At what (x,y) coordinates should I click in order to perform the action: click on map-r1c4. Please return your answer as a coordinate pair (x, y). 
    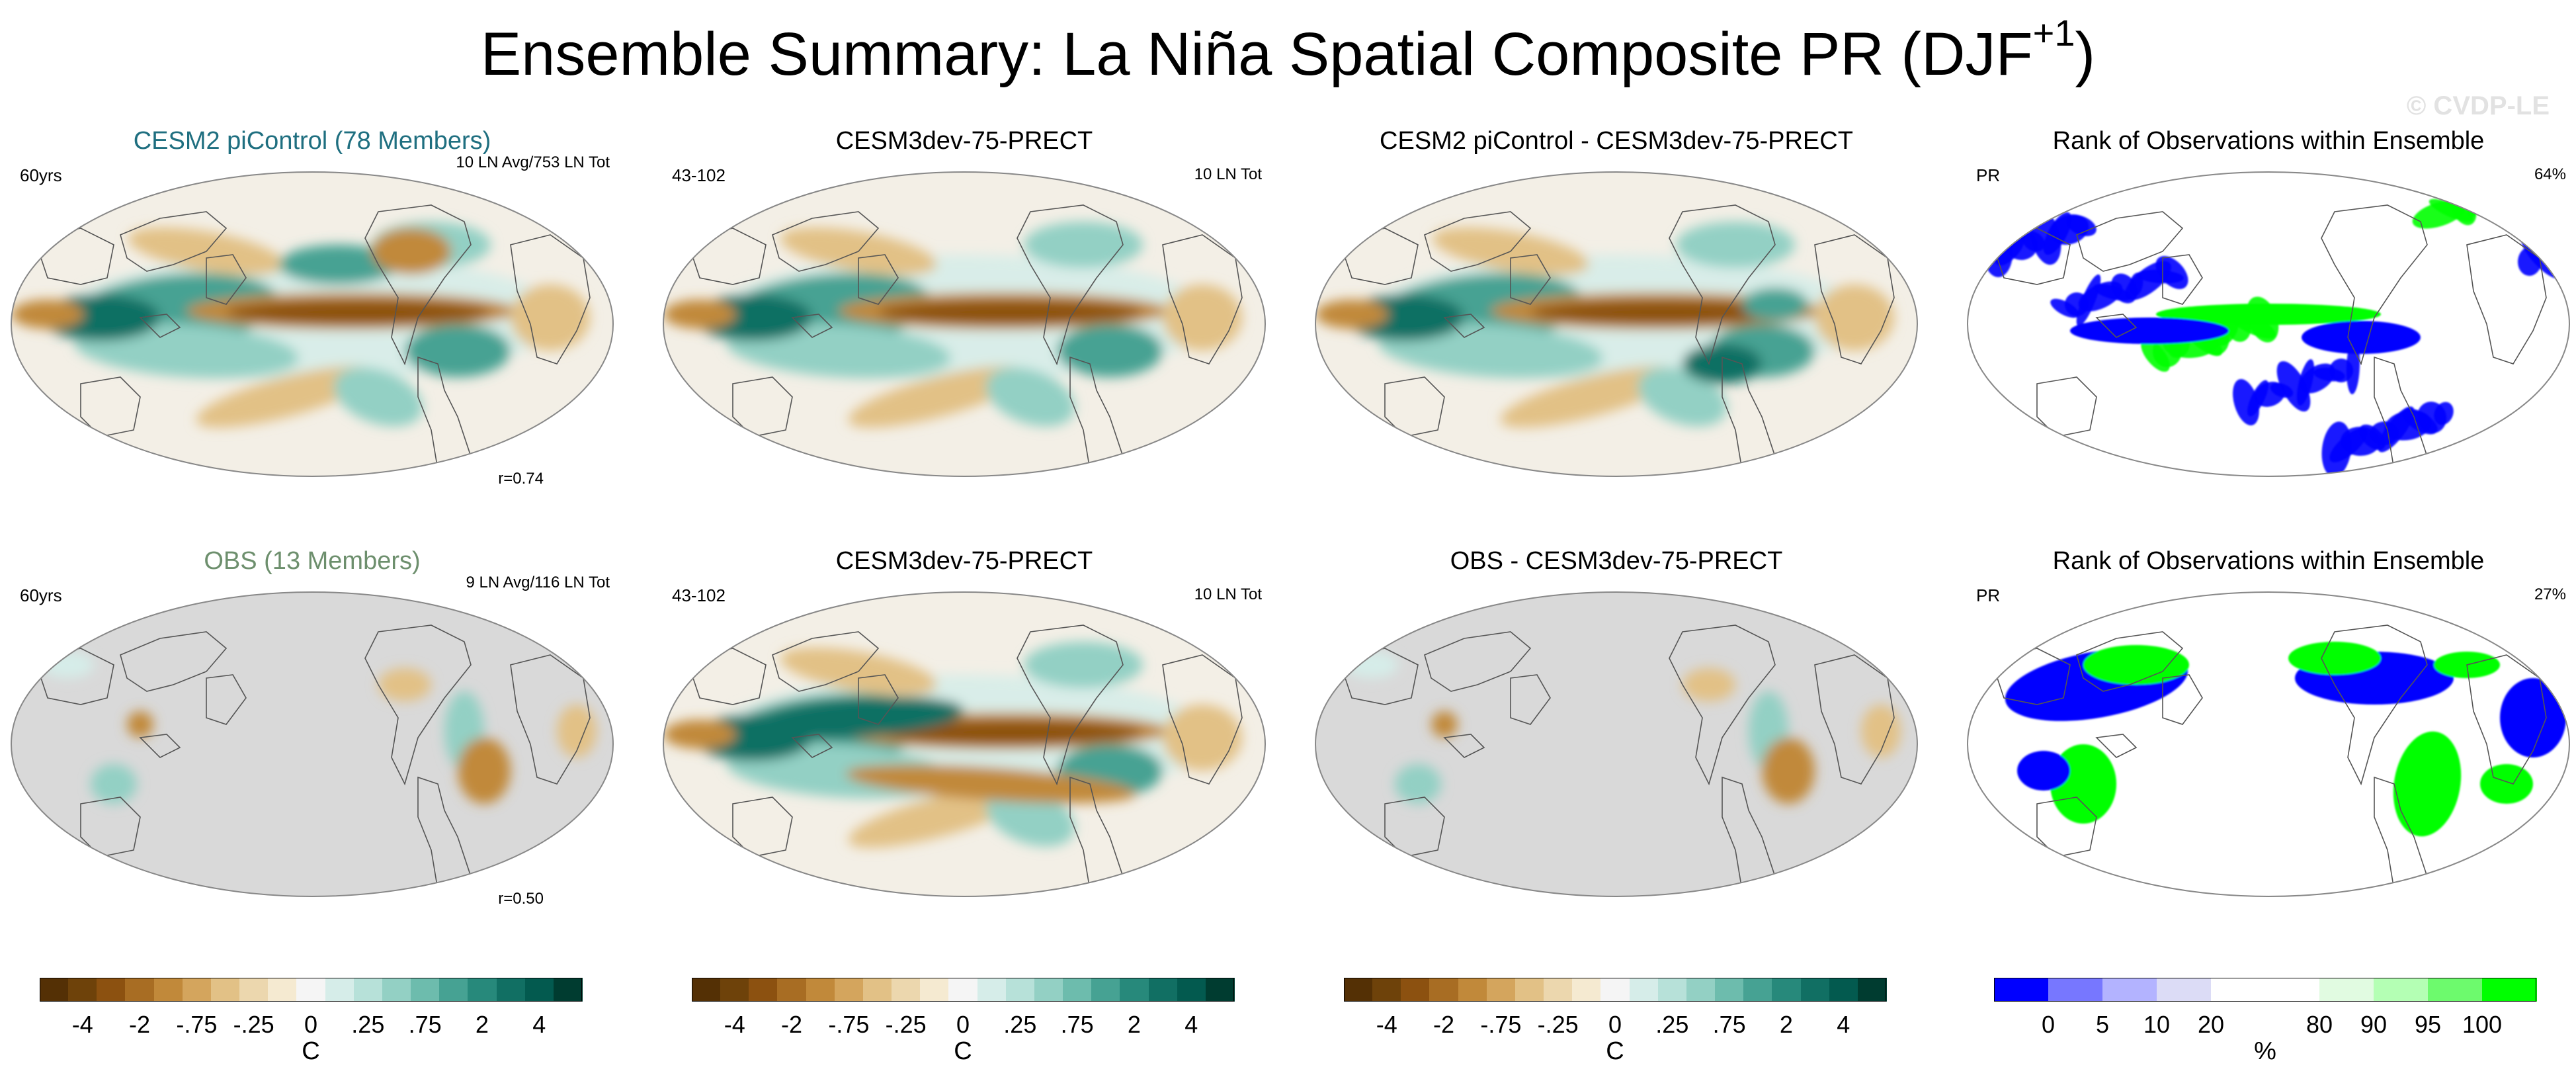
    Looking at the image, I should click on (2268, 324).